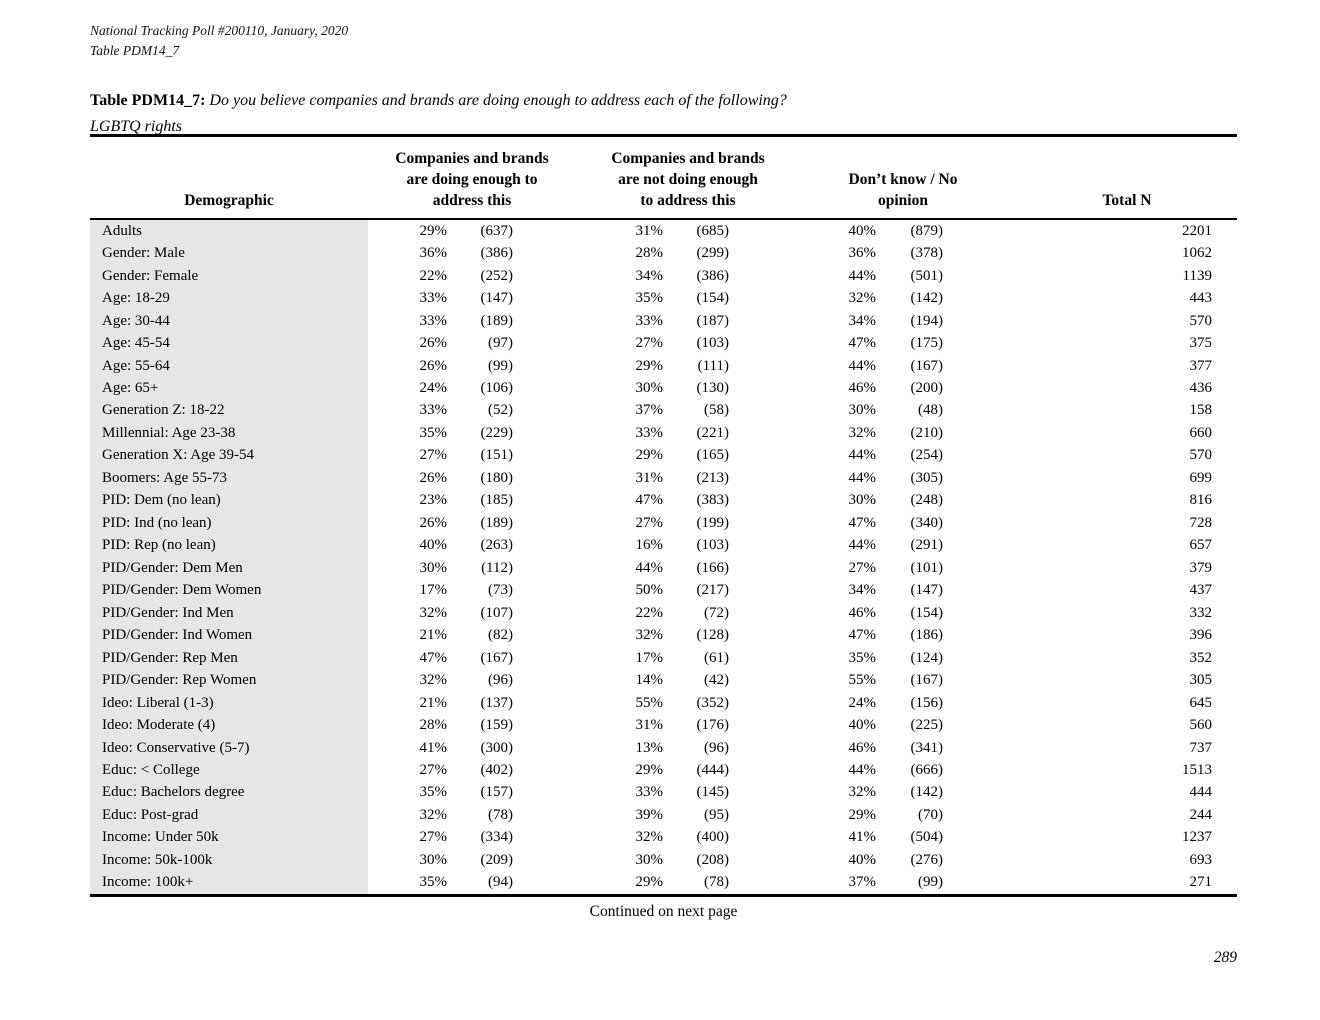  I want to click on cell-not-doing-n: (386), so click(713, 275).